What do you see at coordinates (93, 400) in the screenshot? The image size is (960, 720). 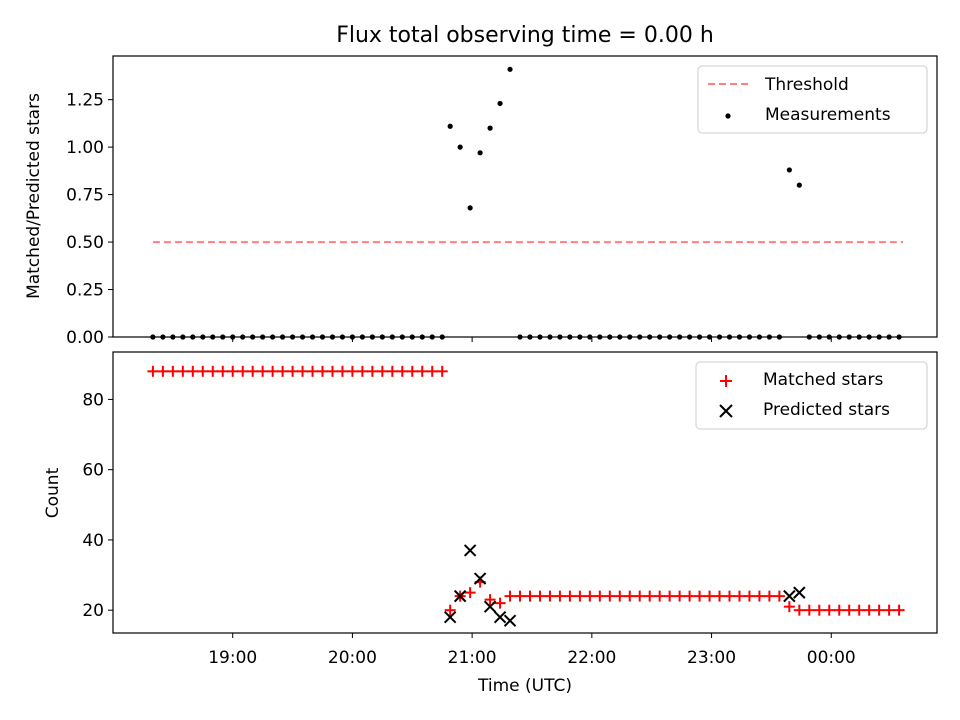 I see `bottom-y-tick-label: 80` at bounding box center [93, 400].